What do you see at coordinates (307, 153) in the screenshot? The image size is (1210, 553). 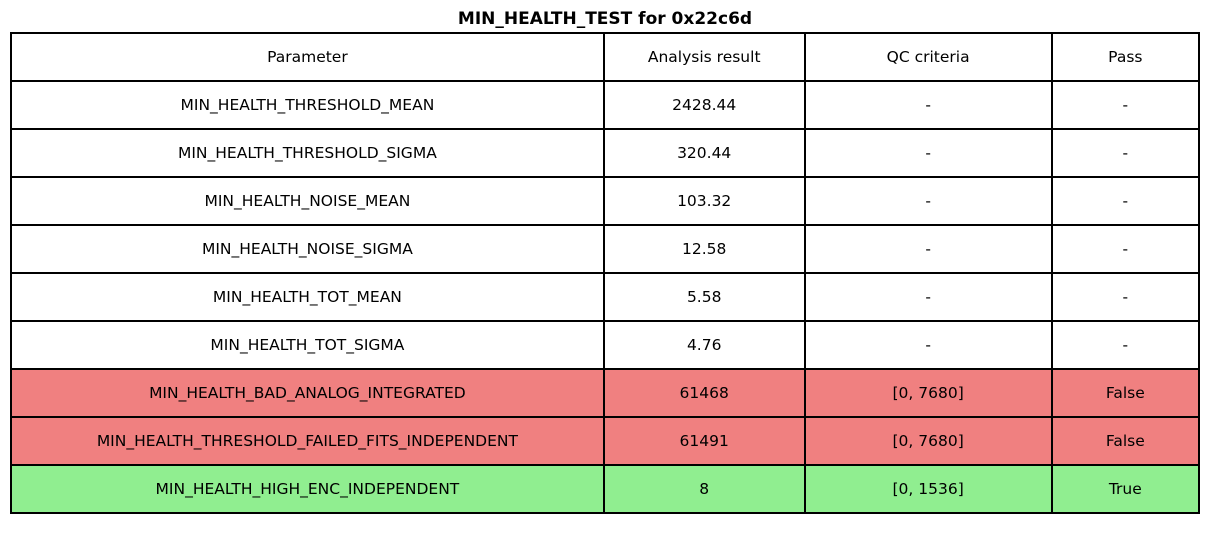 I see `cell-parameter: MIN_HEALTH_THRESHOLD_SIGMA` at bounding box center [307, 153].